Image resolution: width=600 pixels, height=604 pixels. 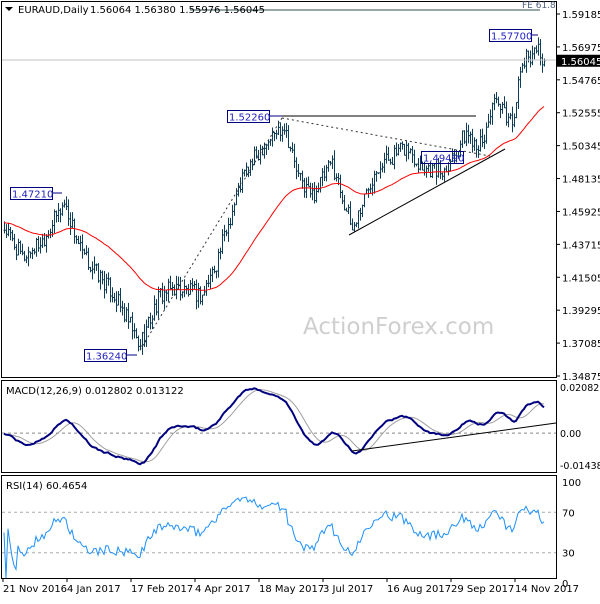 What do you see at coordinates (539, 6) in the screenshot?
I see `fe-label: FE 61.8` at bounding box center [539, 6].